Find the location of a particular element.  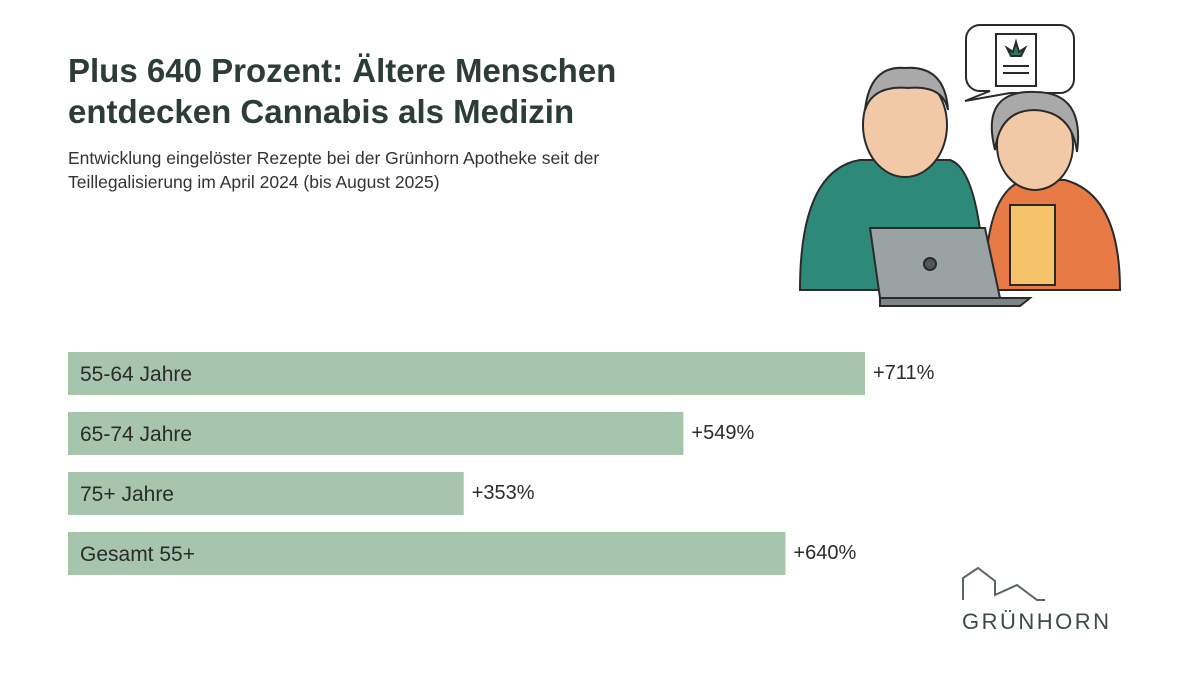

value-label: +549% is located at coordinates (722, 433).